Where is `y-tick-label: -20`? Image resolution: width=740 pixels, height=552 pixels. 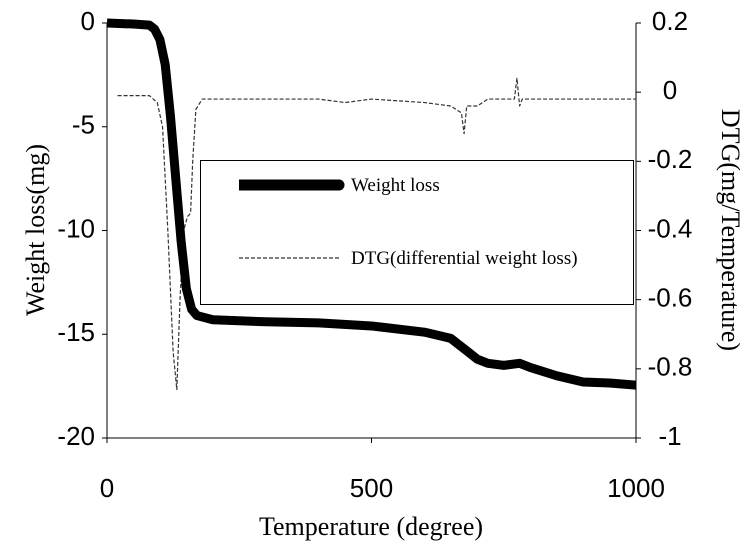
y-tick-label: -20 is located at coordinates (76, 436).